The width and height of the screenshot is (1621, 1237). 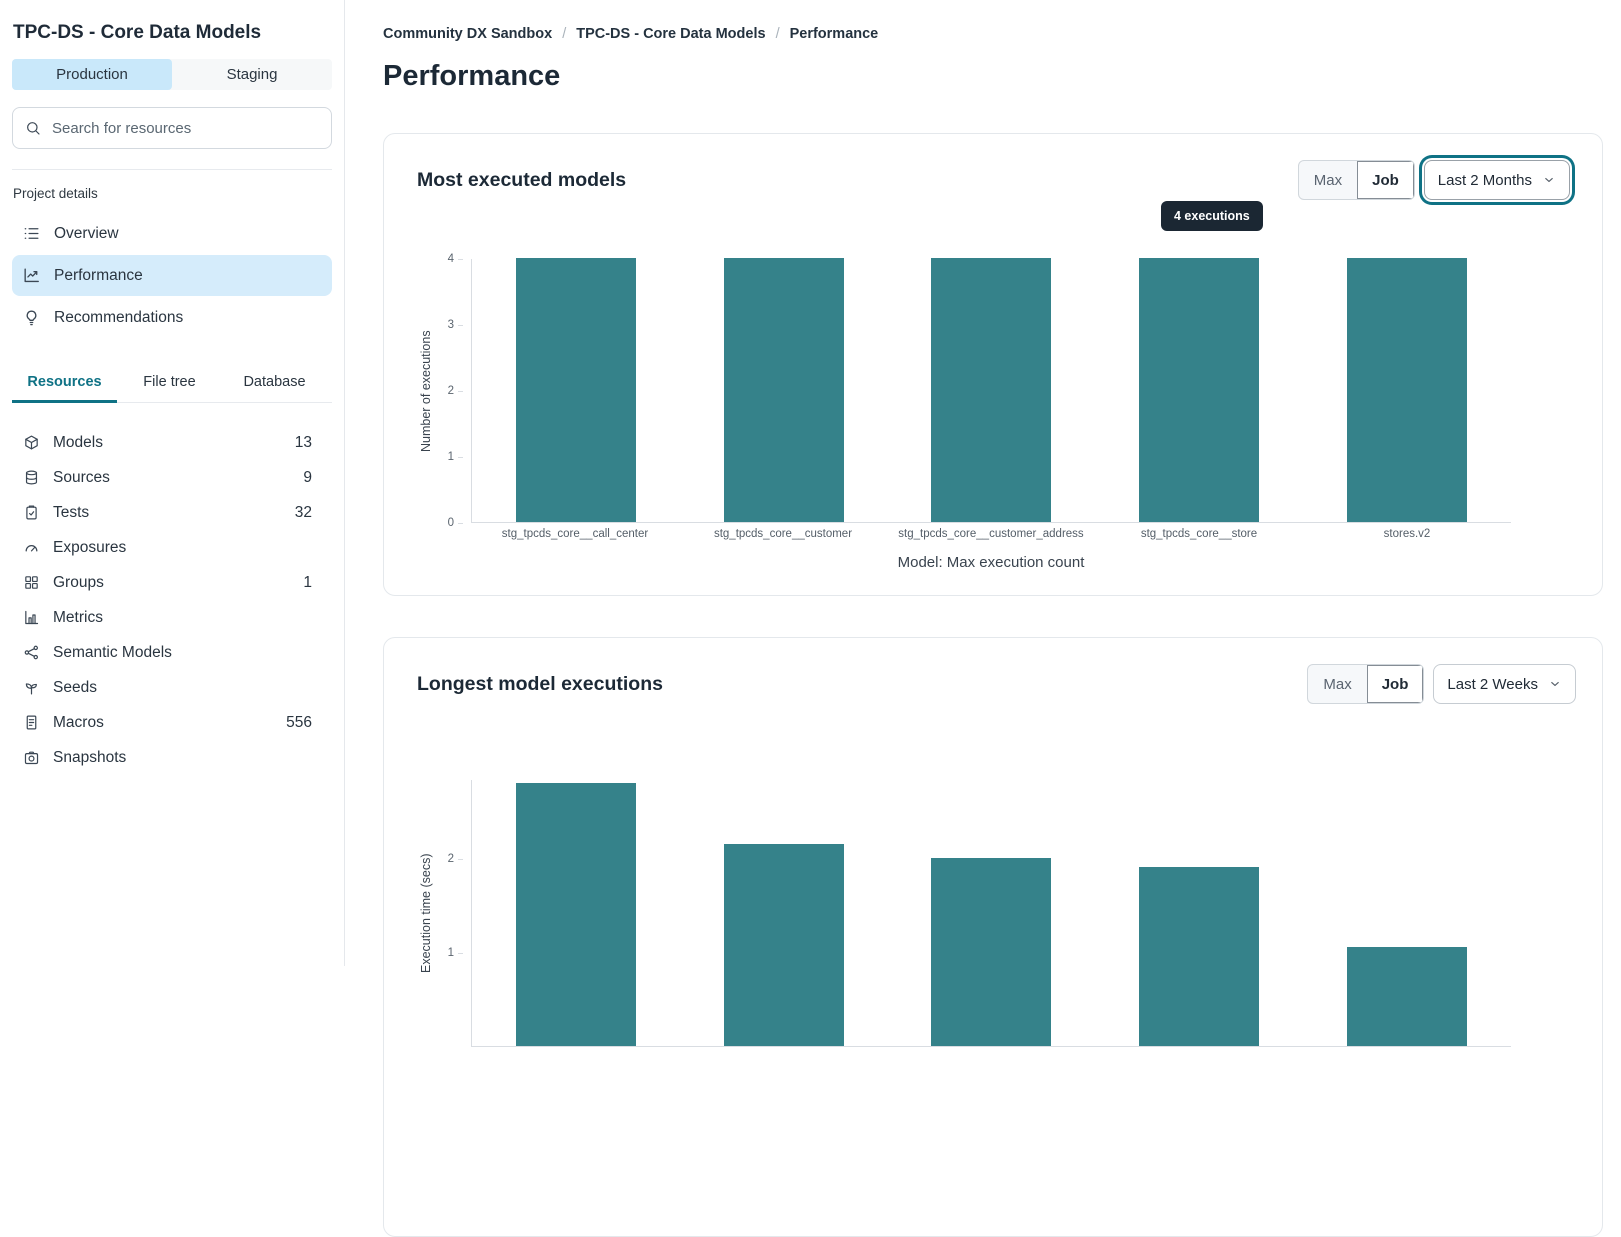 I want to click on sidebar-item-overview: Overview, so click(x=172, y=233).